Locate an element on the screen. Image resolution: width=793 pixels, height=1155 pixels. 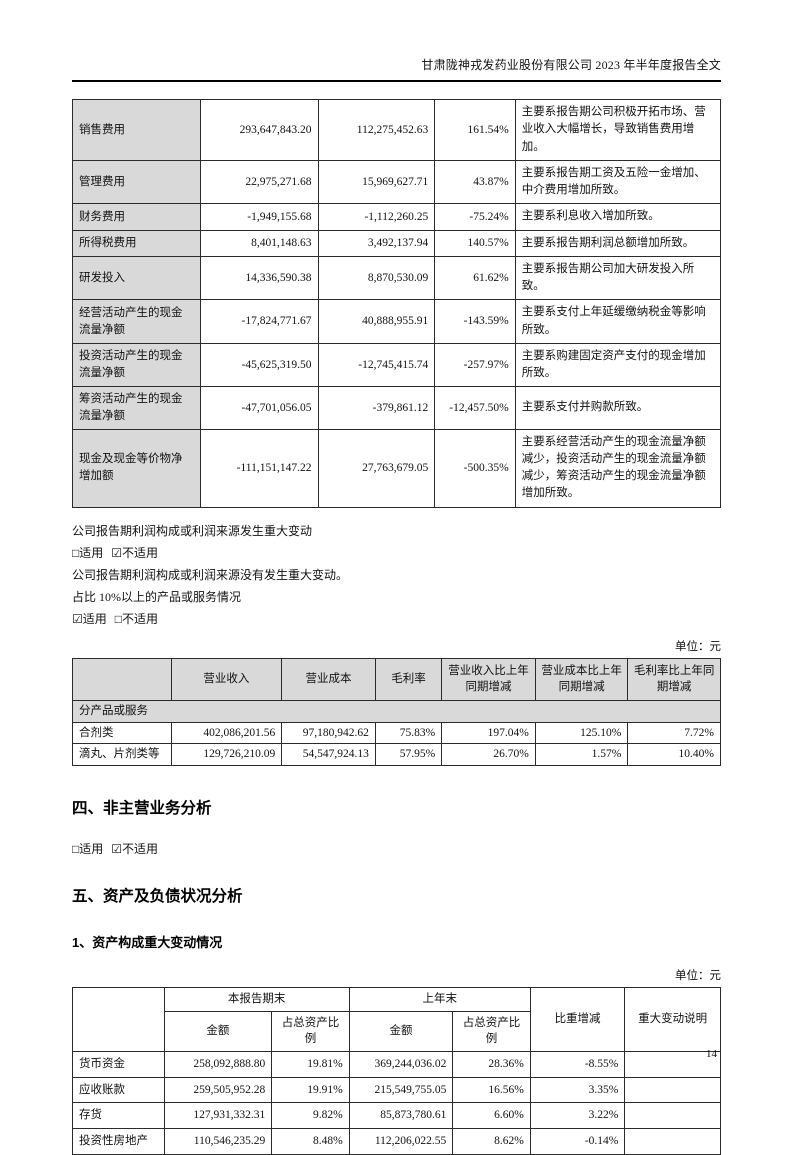
product-cost: 54,547,924.13 is located at coordinates (328, 754).